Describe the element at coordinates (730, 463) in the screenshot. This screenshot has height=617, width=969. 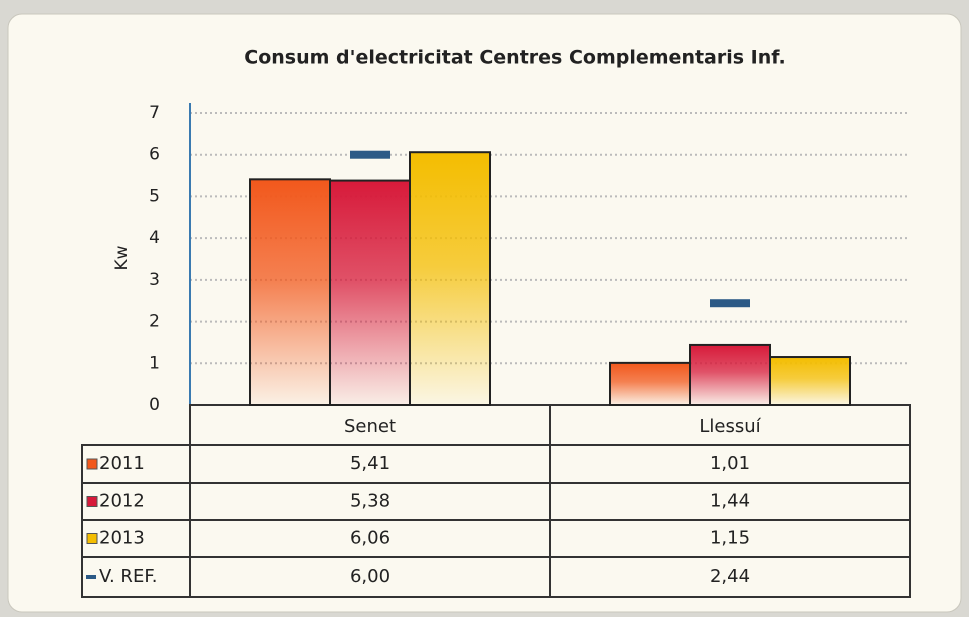
I see `table-value: 1,01` at that location.